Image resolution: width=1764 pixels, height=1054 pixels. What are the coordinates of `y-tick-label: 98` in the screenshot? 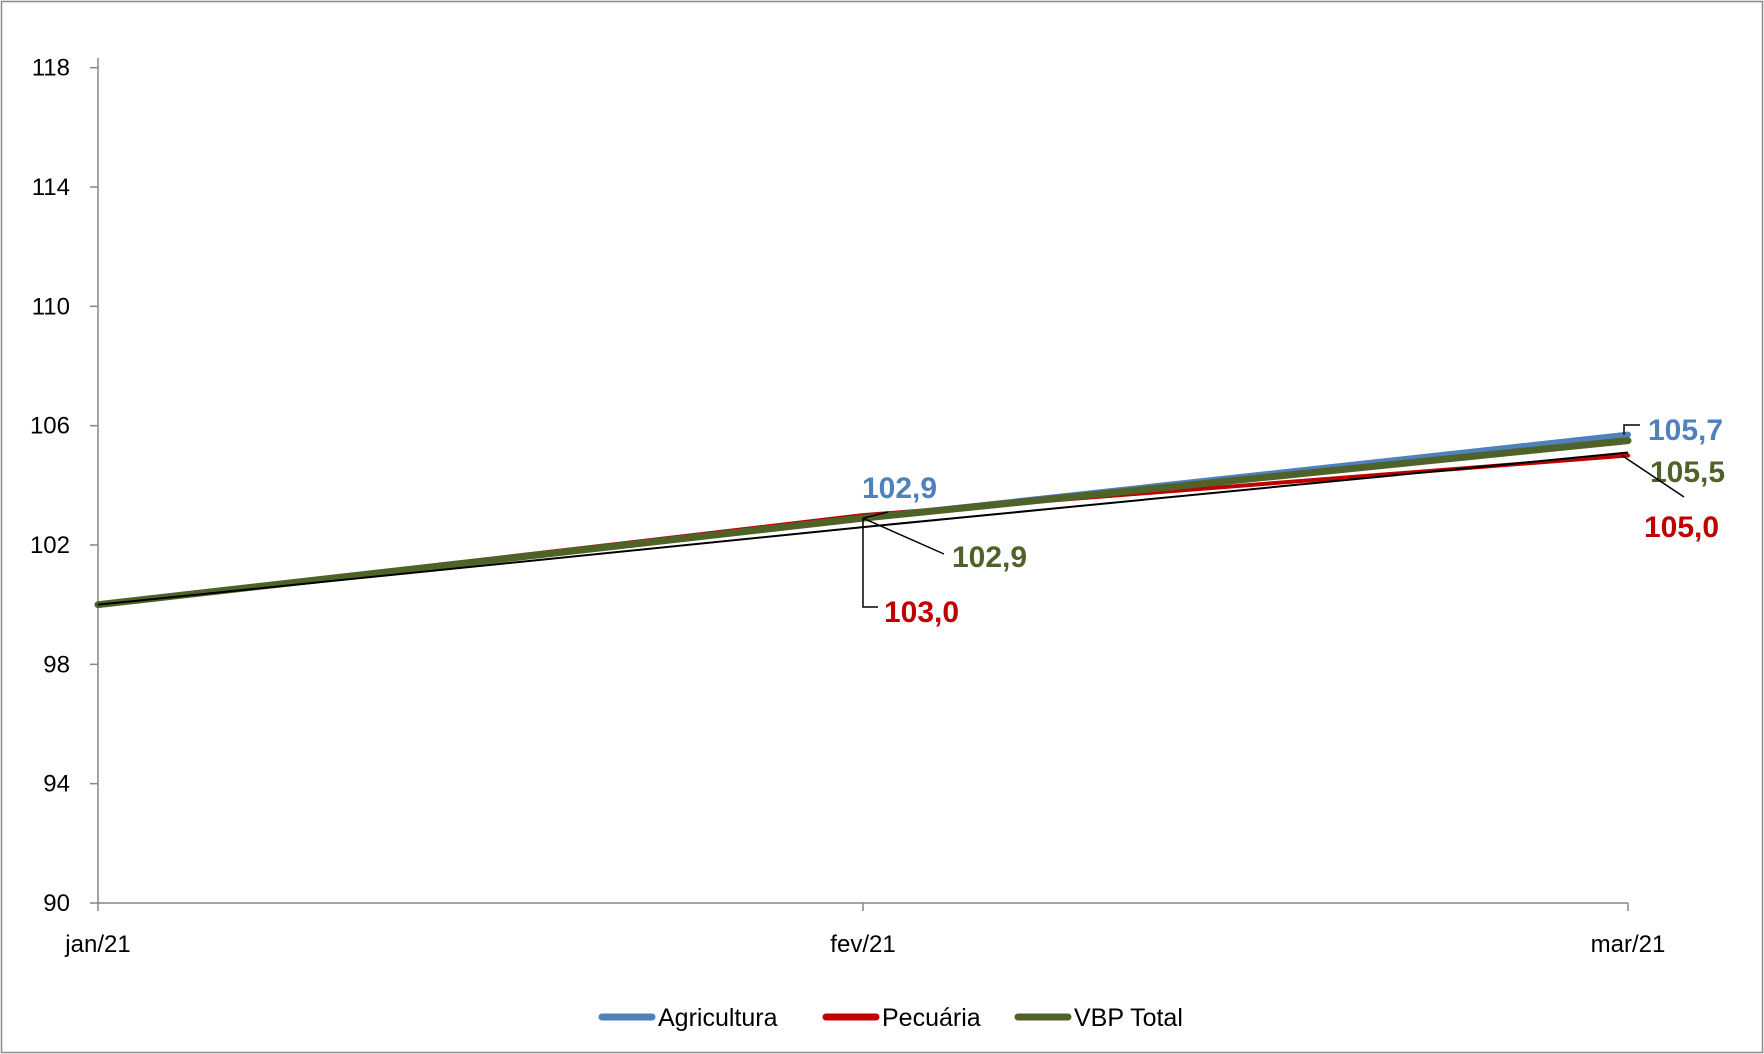 It's located at (56, 664).